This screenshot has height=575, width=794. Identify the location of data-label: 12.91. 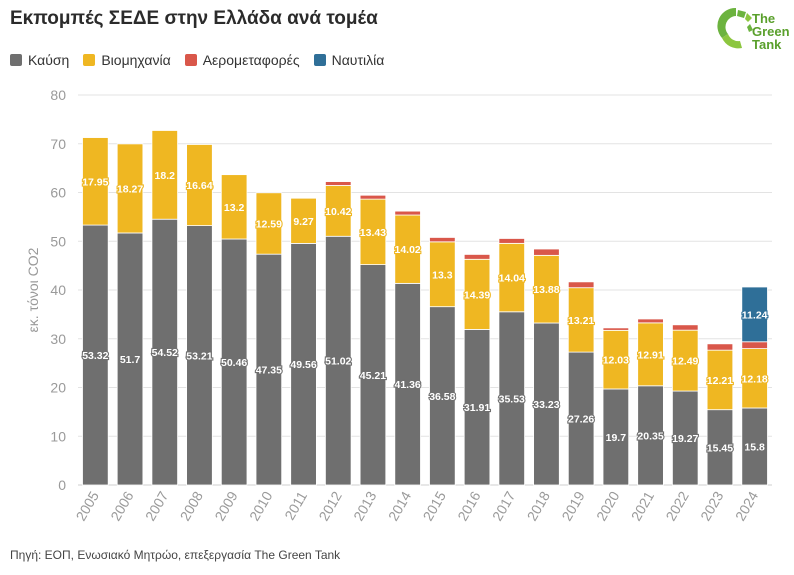
(650, 355).